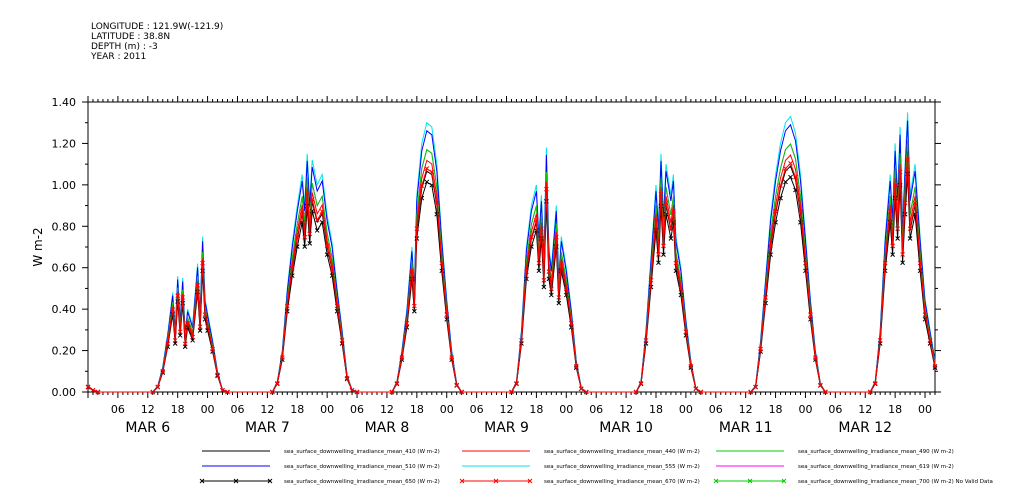 The image size is (1009, 504). Describe the element at coordinates (64, 309) in the screenshot. I see `y-tick-label: 0.40` at that location.